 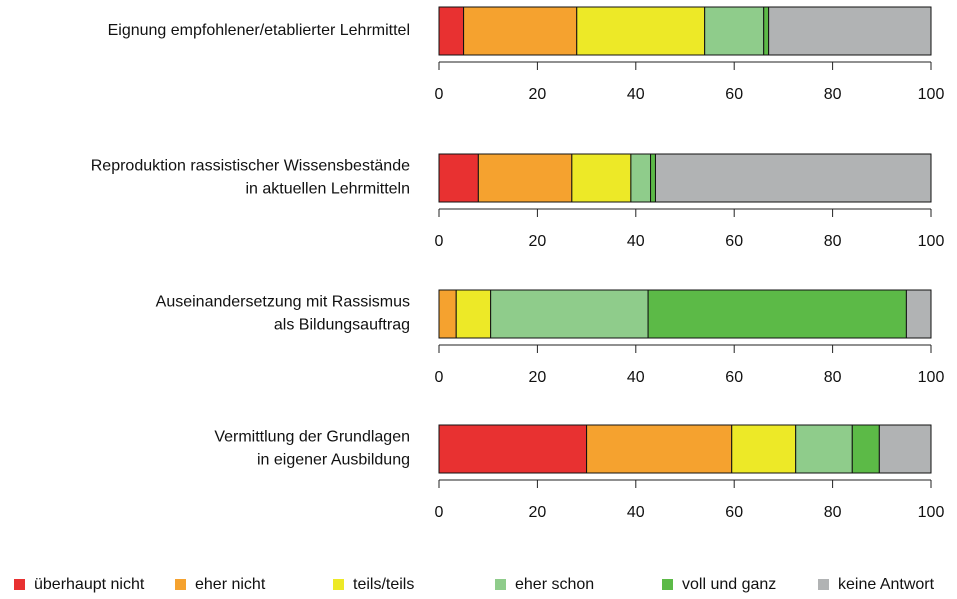 I want to click on legend-label: überhaupt nicht, so click(x=89, y=584).